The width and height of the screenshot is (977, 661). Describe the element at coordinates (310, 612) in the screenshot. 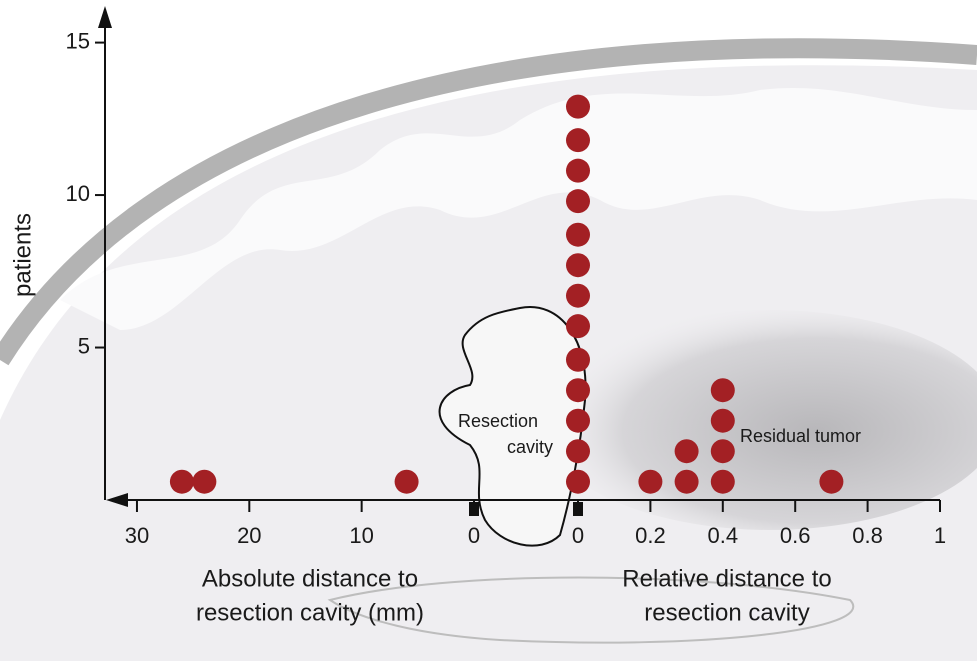

I see `x-axis-label: resection cavity (mm)` at that location.